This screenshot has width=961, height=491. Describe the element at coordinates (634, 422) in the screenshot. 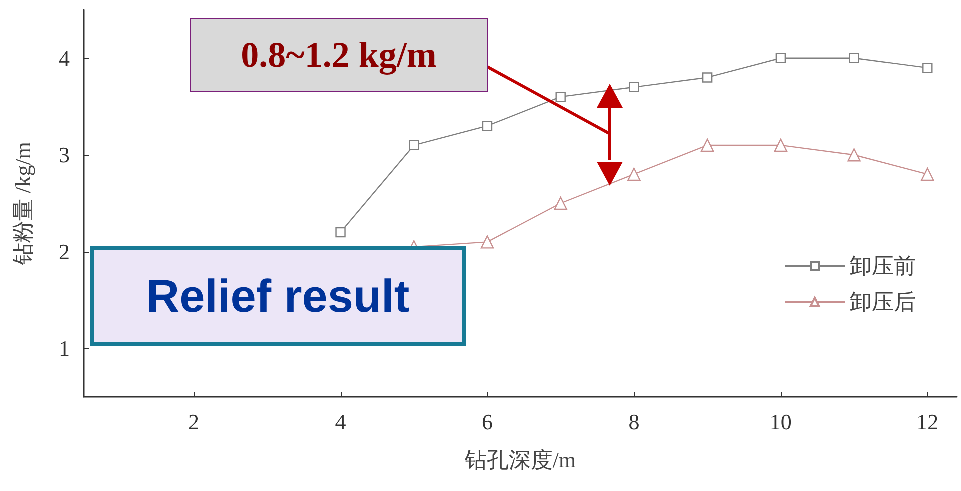

I see `x-tick-label: 8` at that location.